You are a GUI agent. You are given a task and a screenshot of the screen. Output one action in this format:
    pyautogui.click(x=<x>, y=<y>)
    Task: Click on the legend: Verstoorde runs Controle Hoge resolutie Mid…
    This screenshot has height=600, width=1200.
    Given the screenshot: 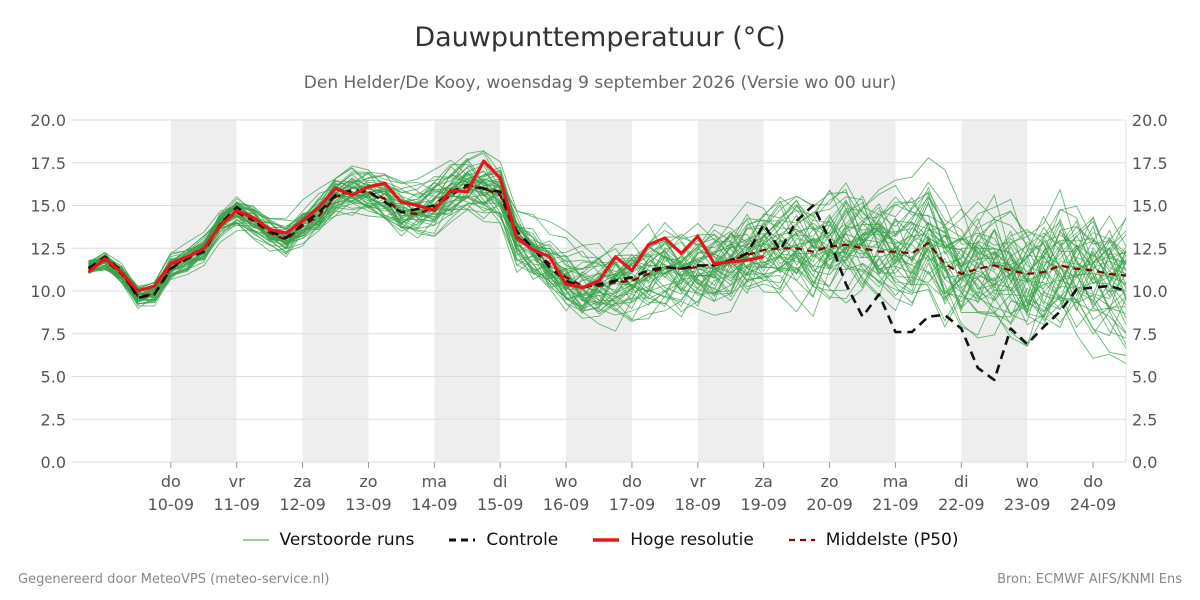 What is the action you would take?
    pyautogui.click(x=600, y=540)
    